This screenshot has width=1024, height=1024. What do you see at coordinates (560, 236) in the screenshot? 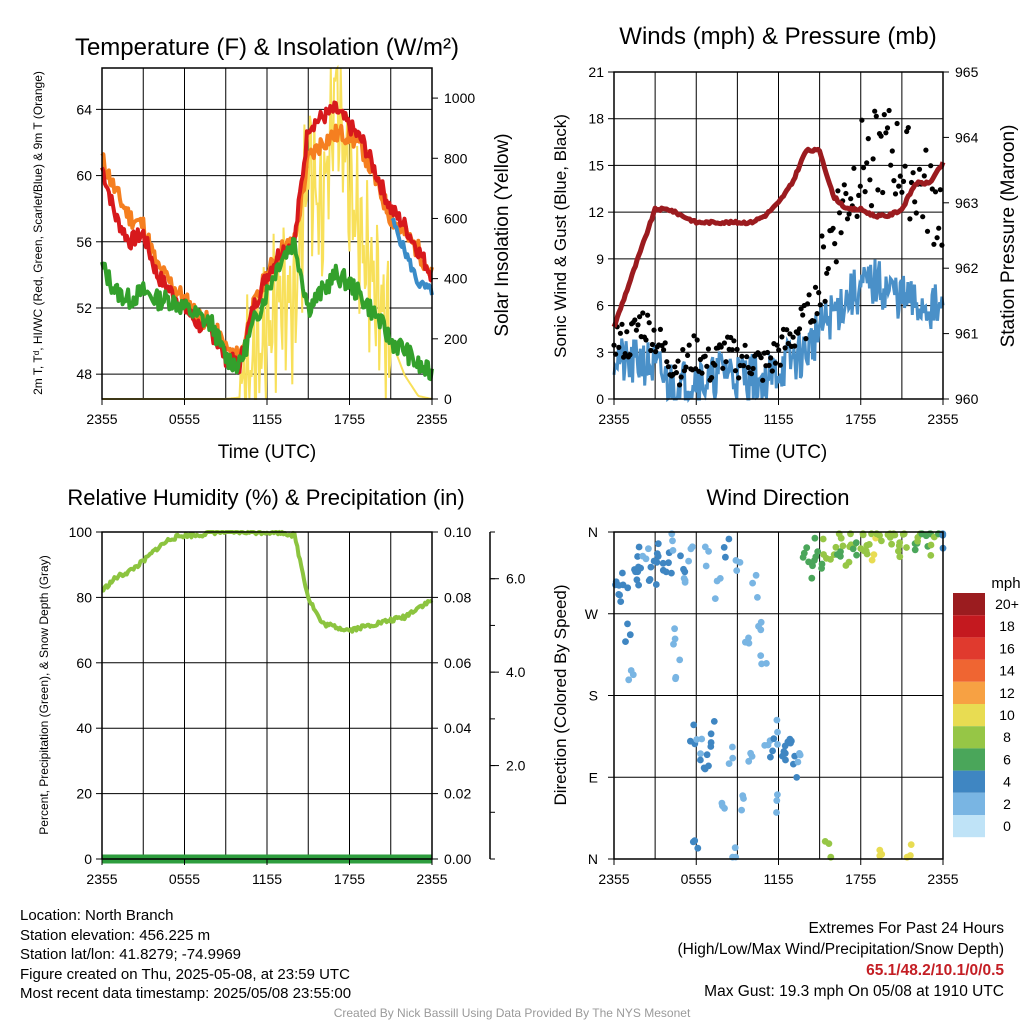
I see `winds-ylabel-left: Sonic Wind & Gust (Blue, Black)` at bounding box center [560, 236].